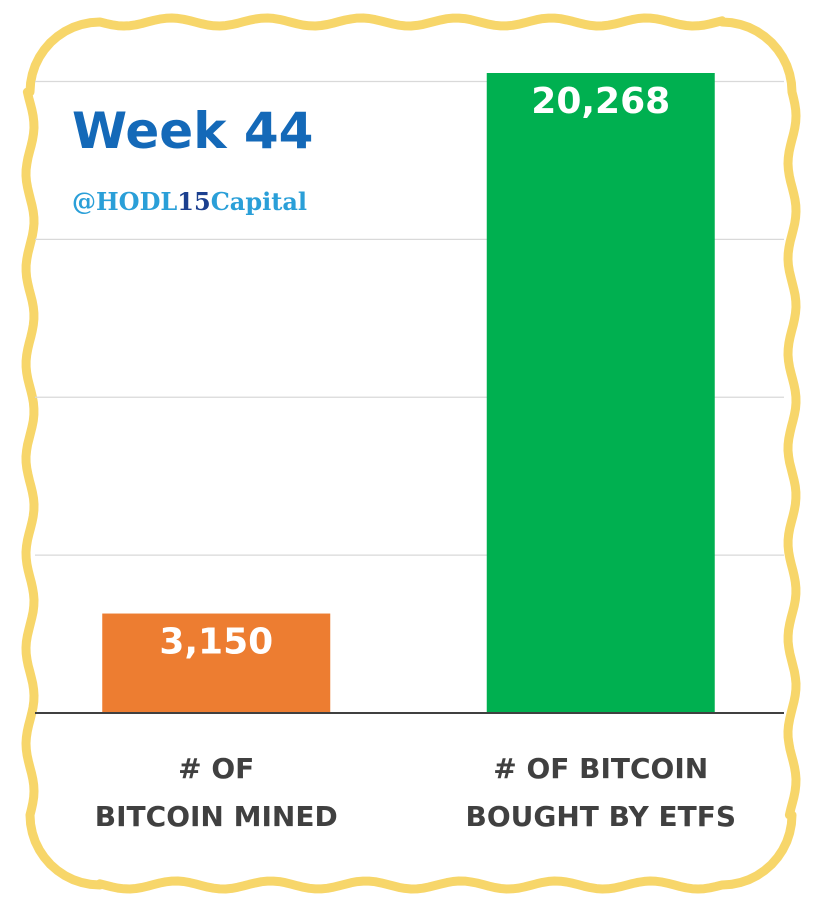 This screenshot has width=820, height=900. Describe the element at coordinates (600, 101) in the screenshot. I see `data-label-bitcoin-bought-by-etfs: 20,268` at that location.